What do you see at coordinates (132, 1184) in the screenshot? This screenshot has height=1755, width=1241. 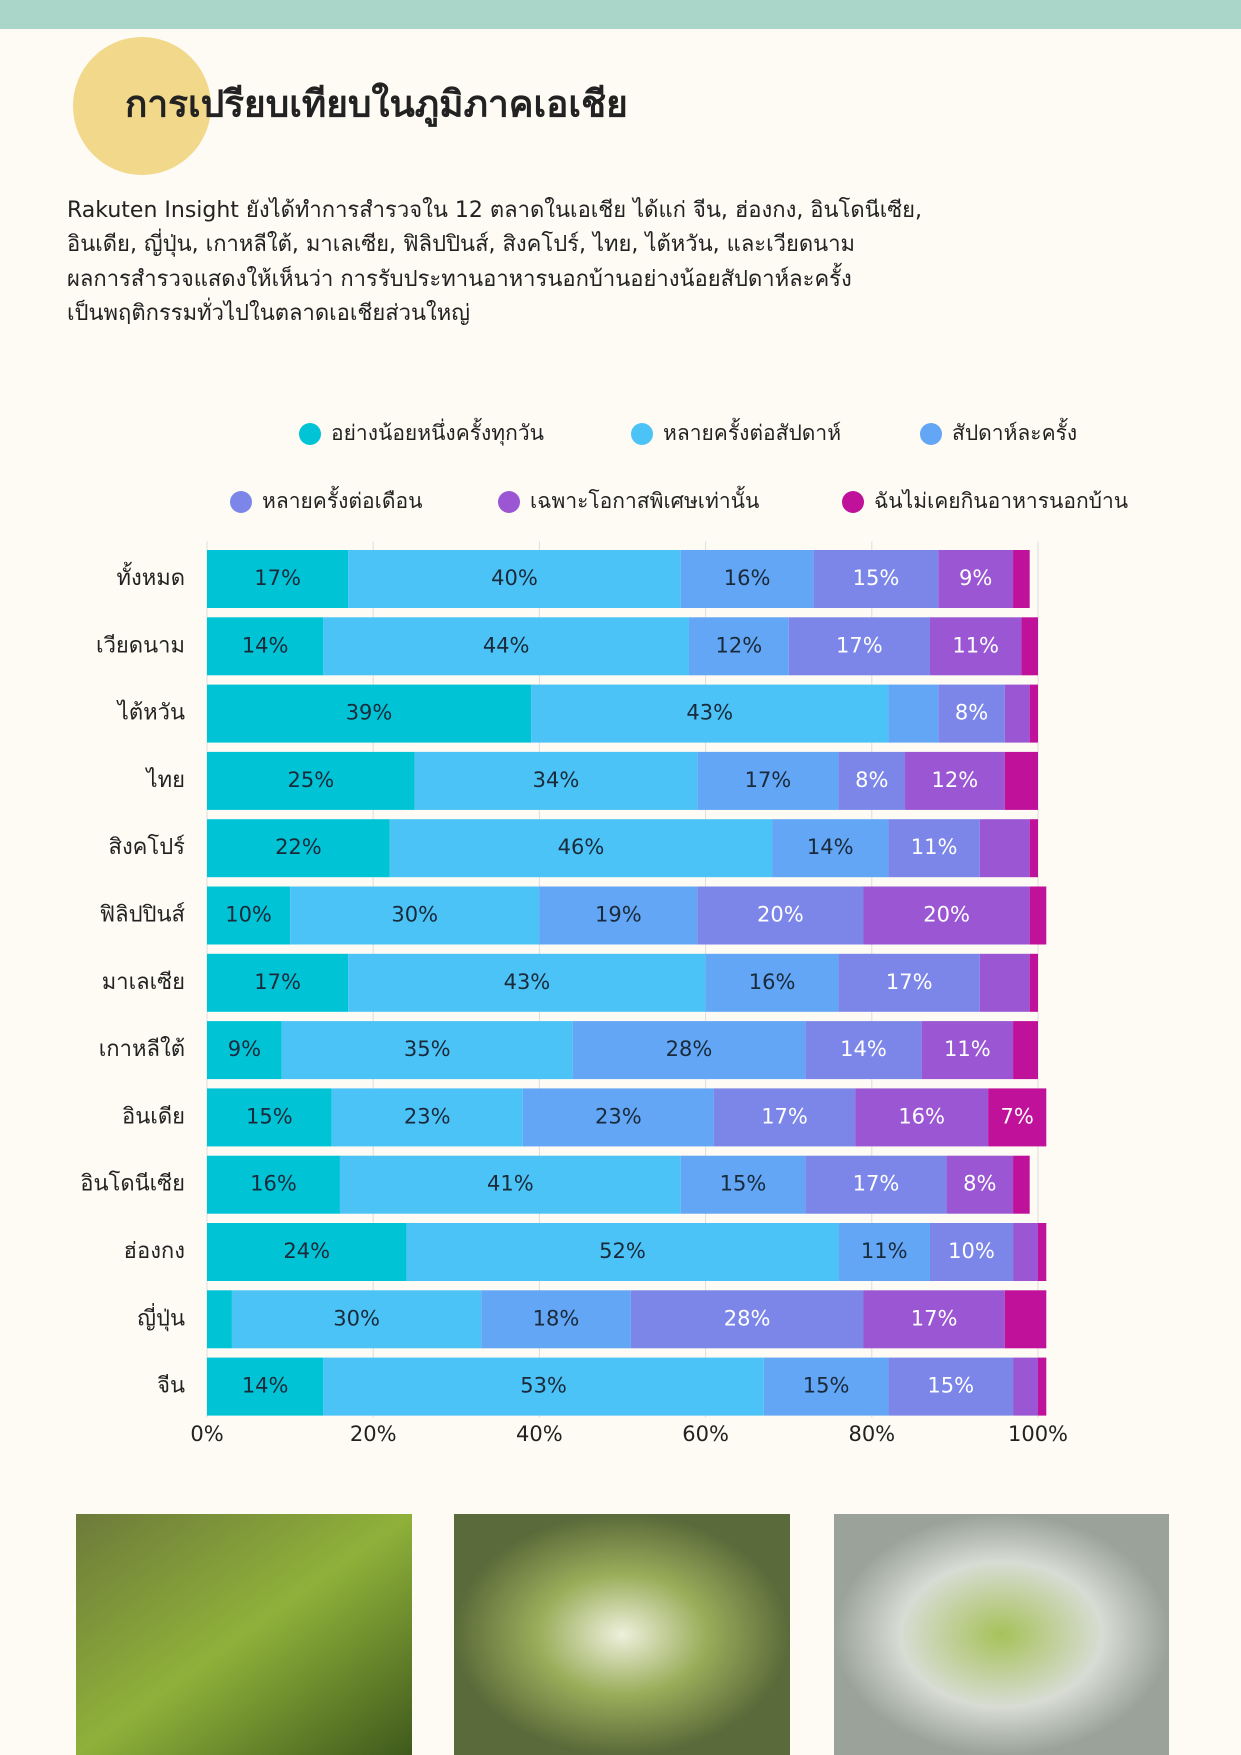 I see `y-tick-label: อินโดนีเซีย` at bounding box center [132, 1184].